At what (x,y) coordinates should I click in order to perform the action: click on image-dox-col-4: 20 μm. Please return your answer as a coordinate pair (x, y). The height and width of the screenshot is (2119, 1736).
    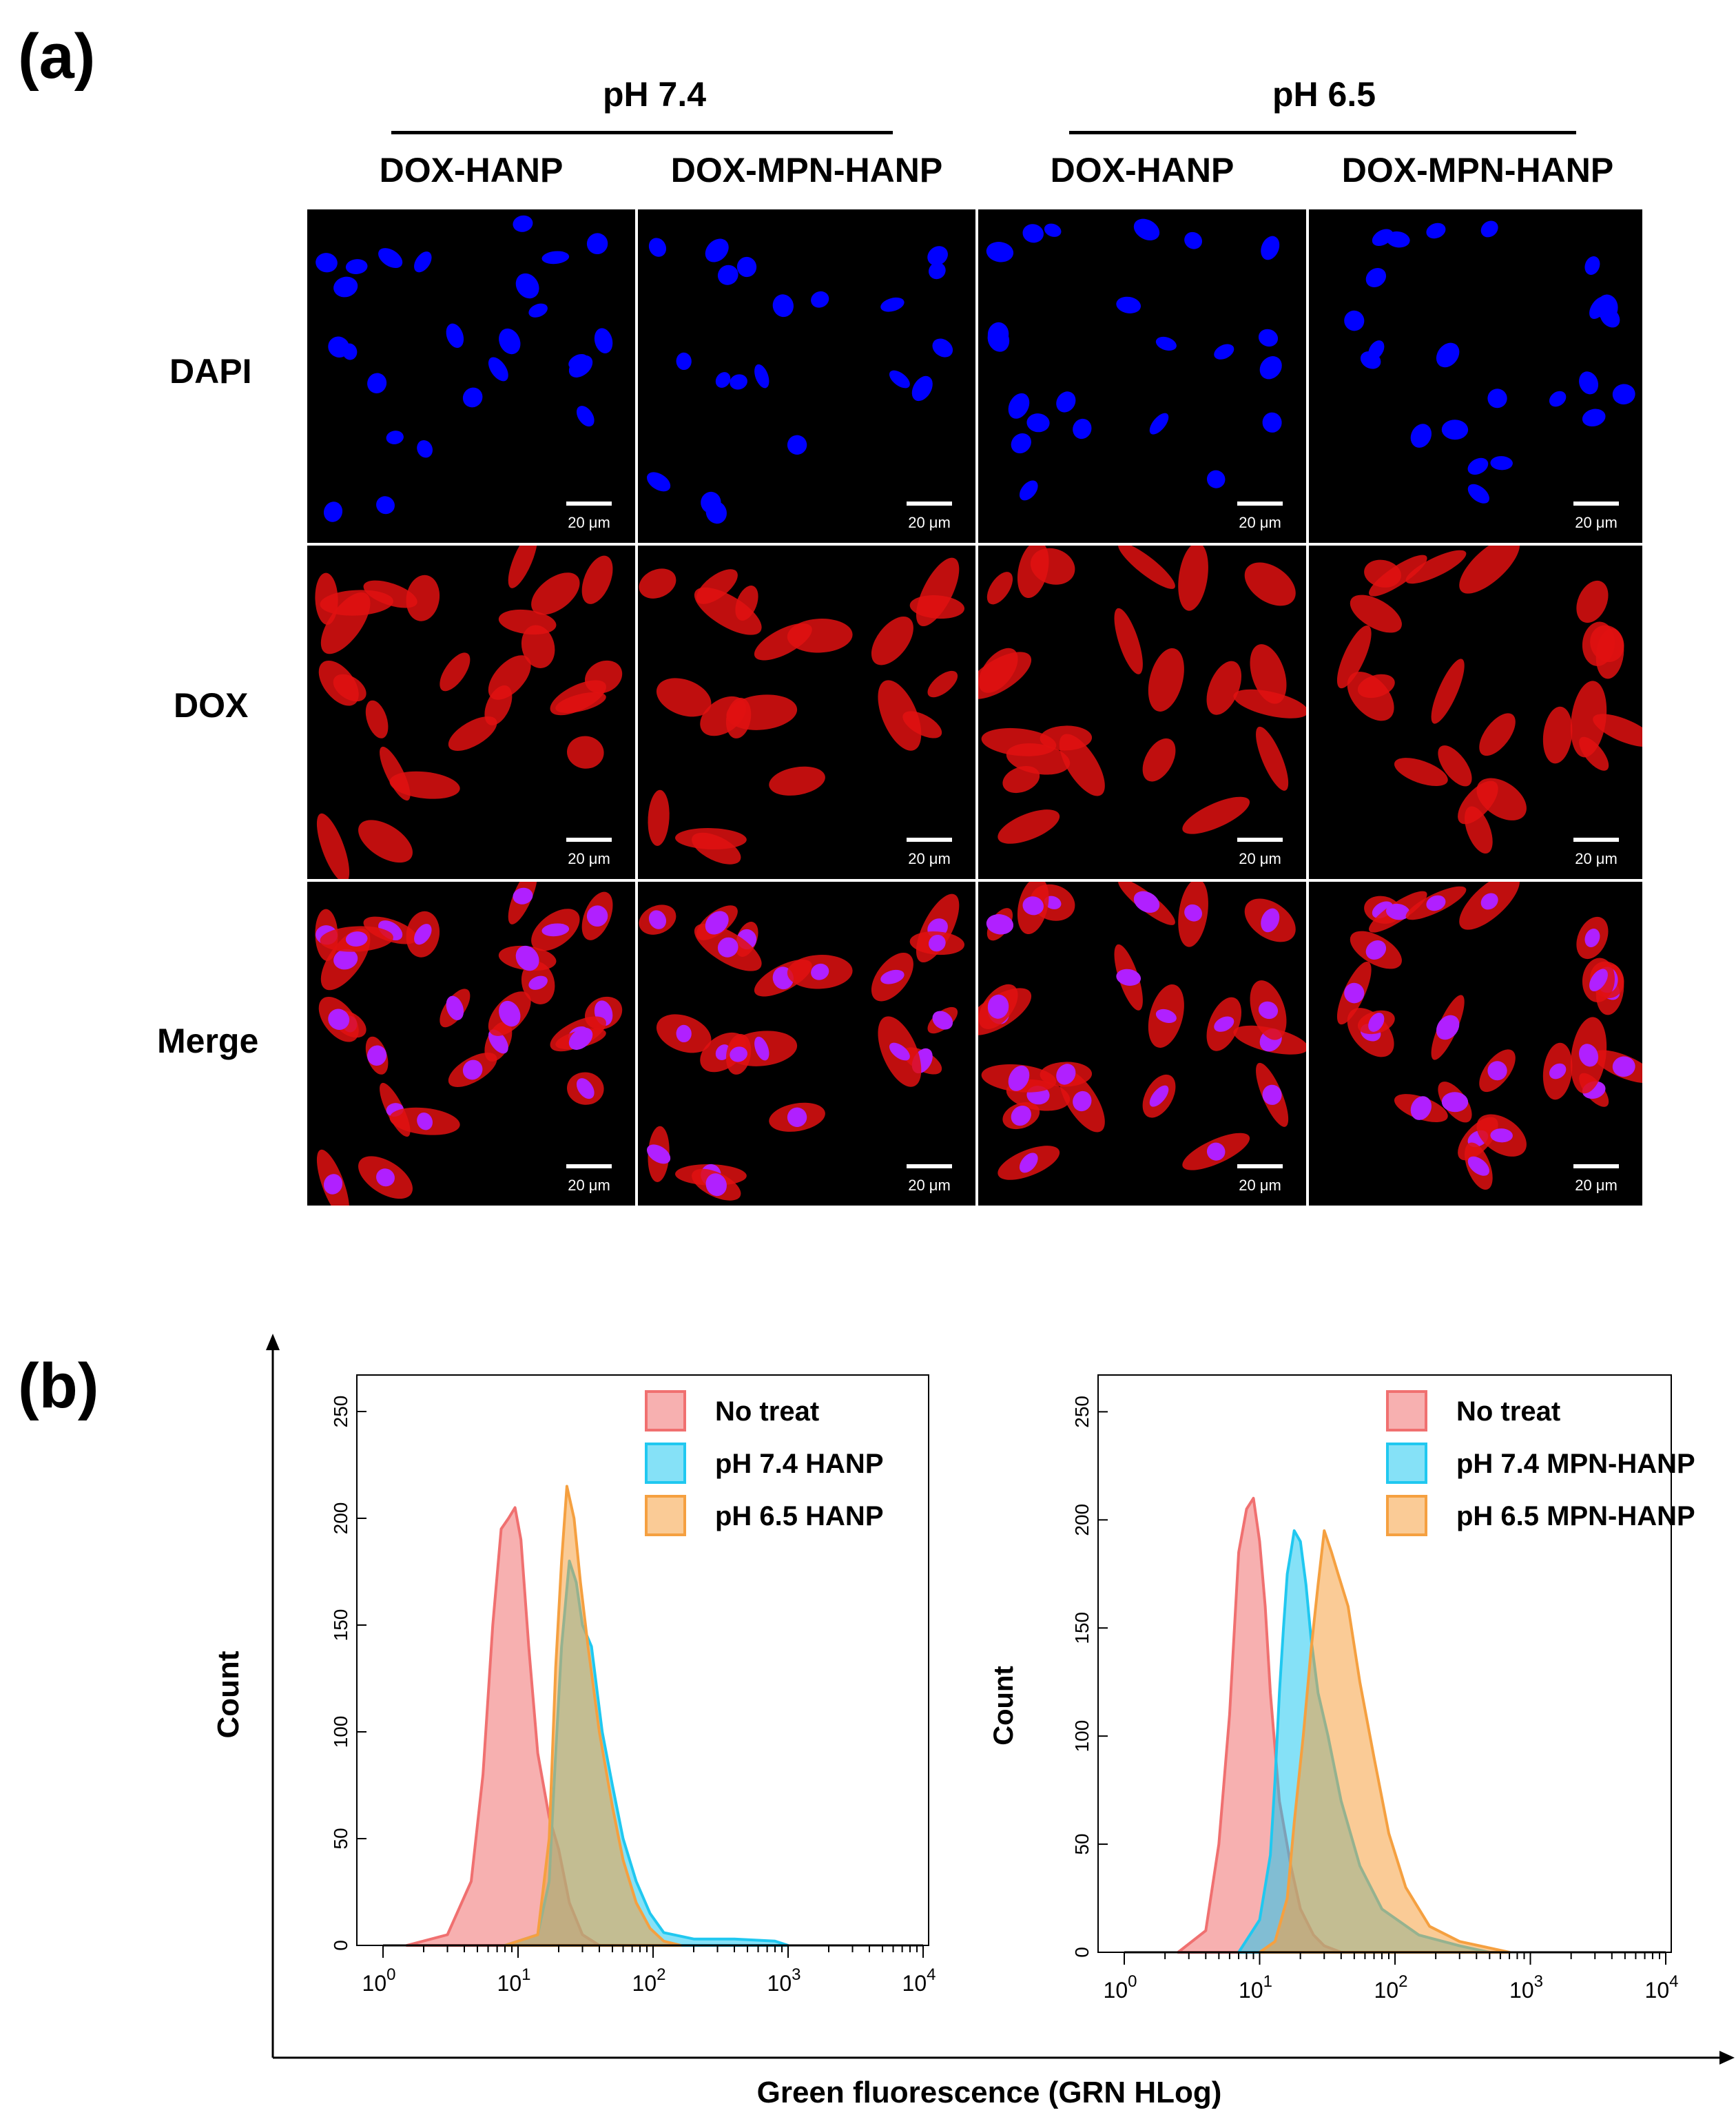
    Looking at the image, I should click on (1475, 712).